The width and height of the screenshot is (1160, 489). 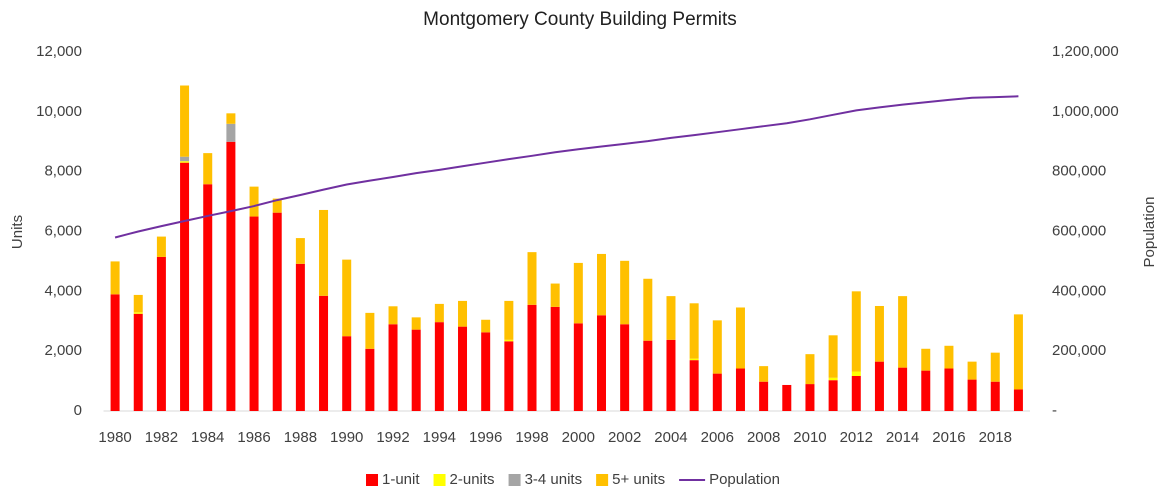 What do you see at coordinates (253, 437) in the screenshot?
I see `x-tick-label: 1986` at bounding box center [253, 437].